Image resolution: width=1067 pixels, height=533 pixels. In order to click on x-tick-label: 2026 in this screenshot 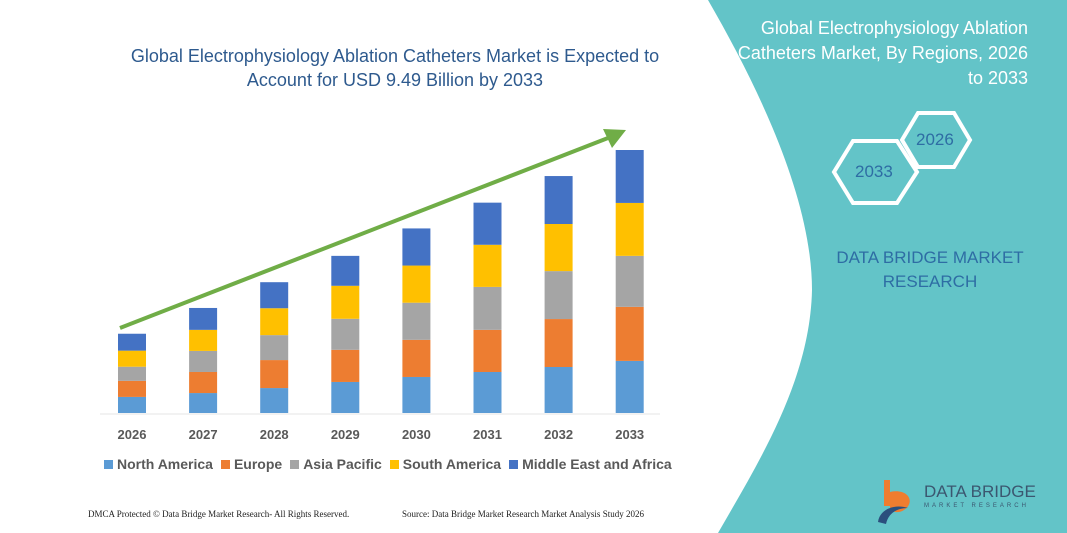, I will do `click(132, 434)`.